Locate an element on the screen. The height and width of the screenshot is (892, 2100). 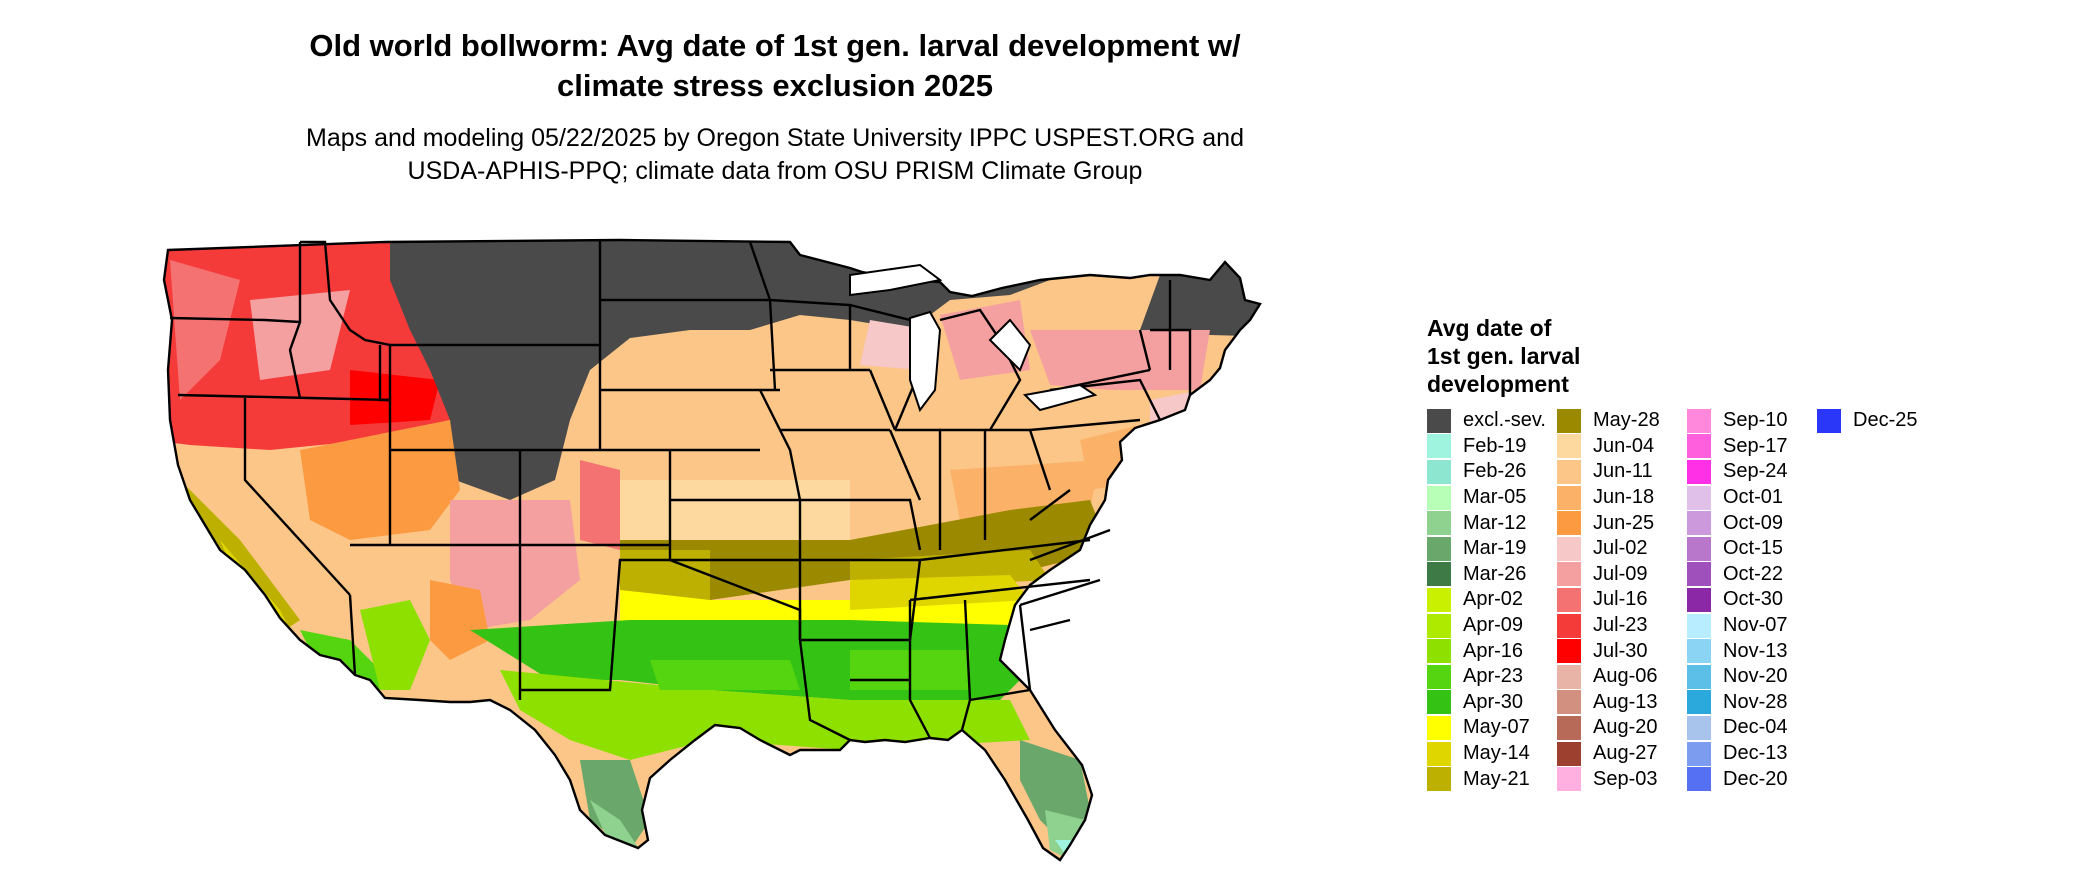
legend-label: Jul-02 is located at coordinates (1620, 548).